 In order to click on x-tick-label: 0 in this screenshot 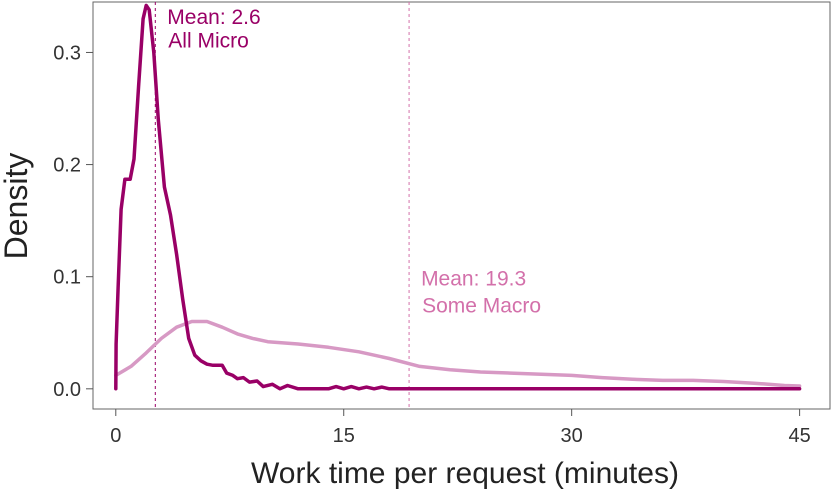, I will do `click(115, 436)`.